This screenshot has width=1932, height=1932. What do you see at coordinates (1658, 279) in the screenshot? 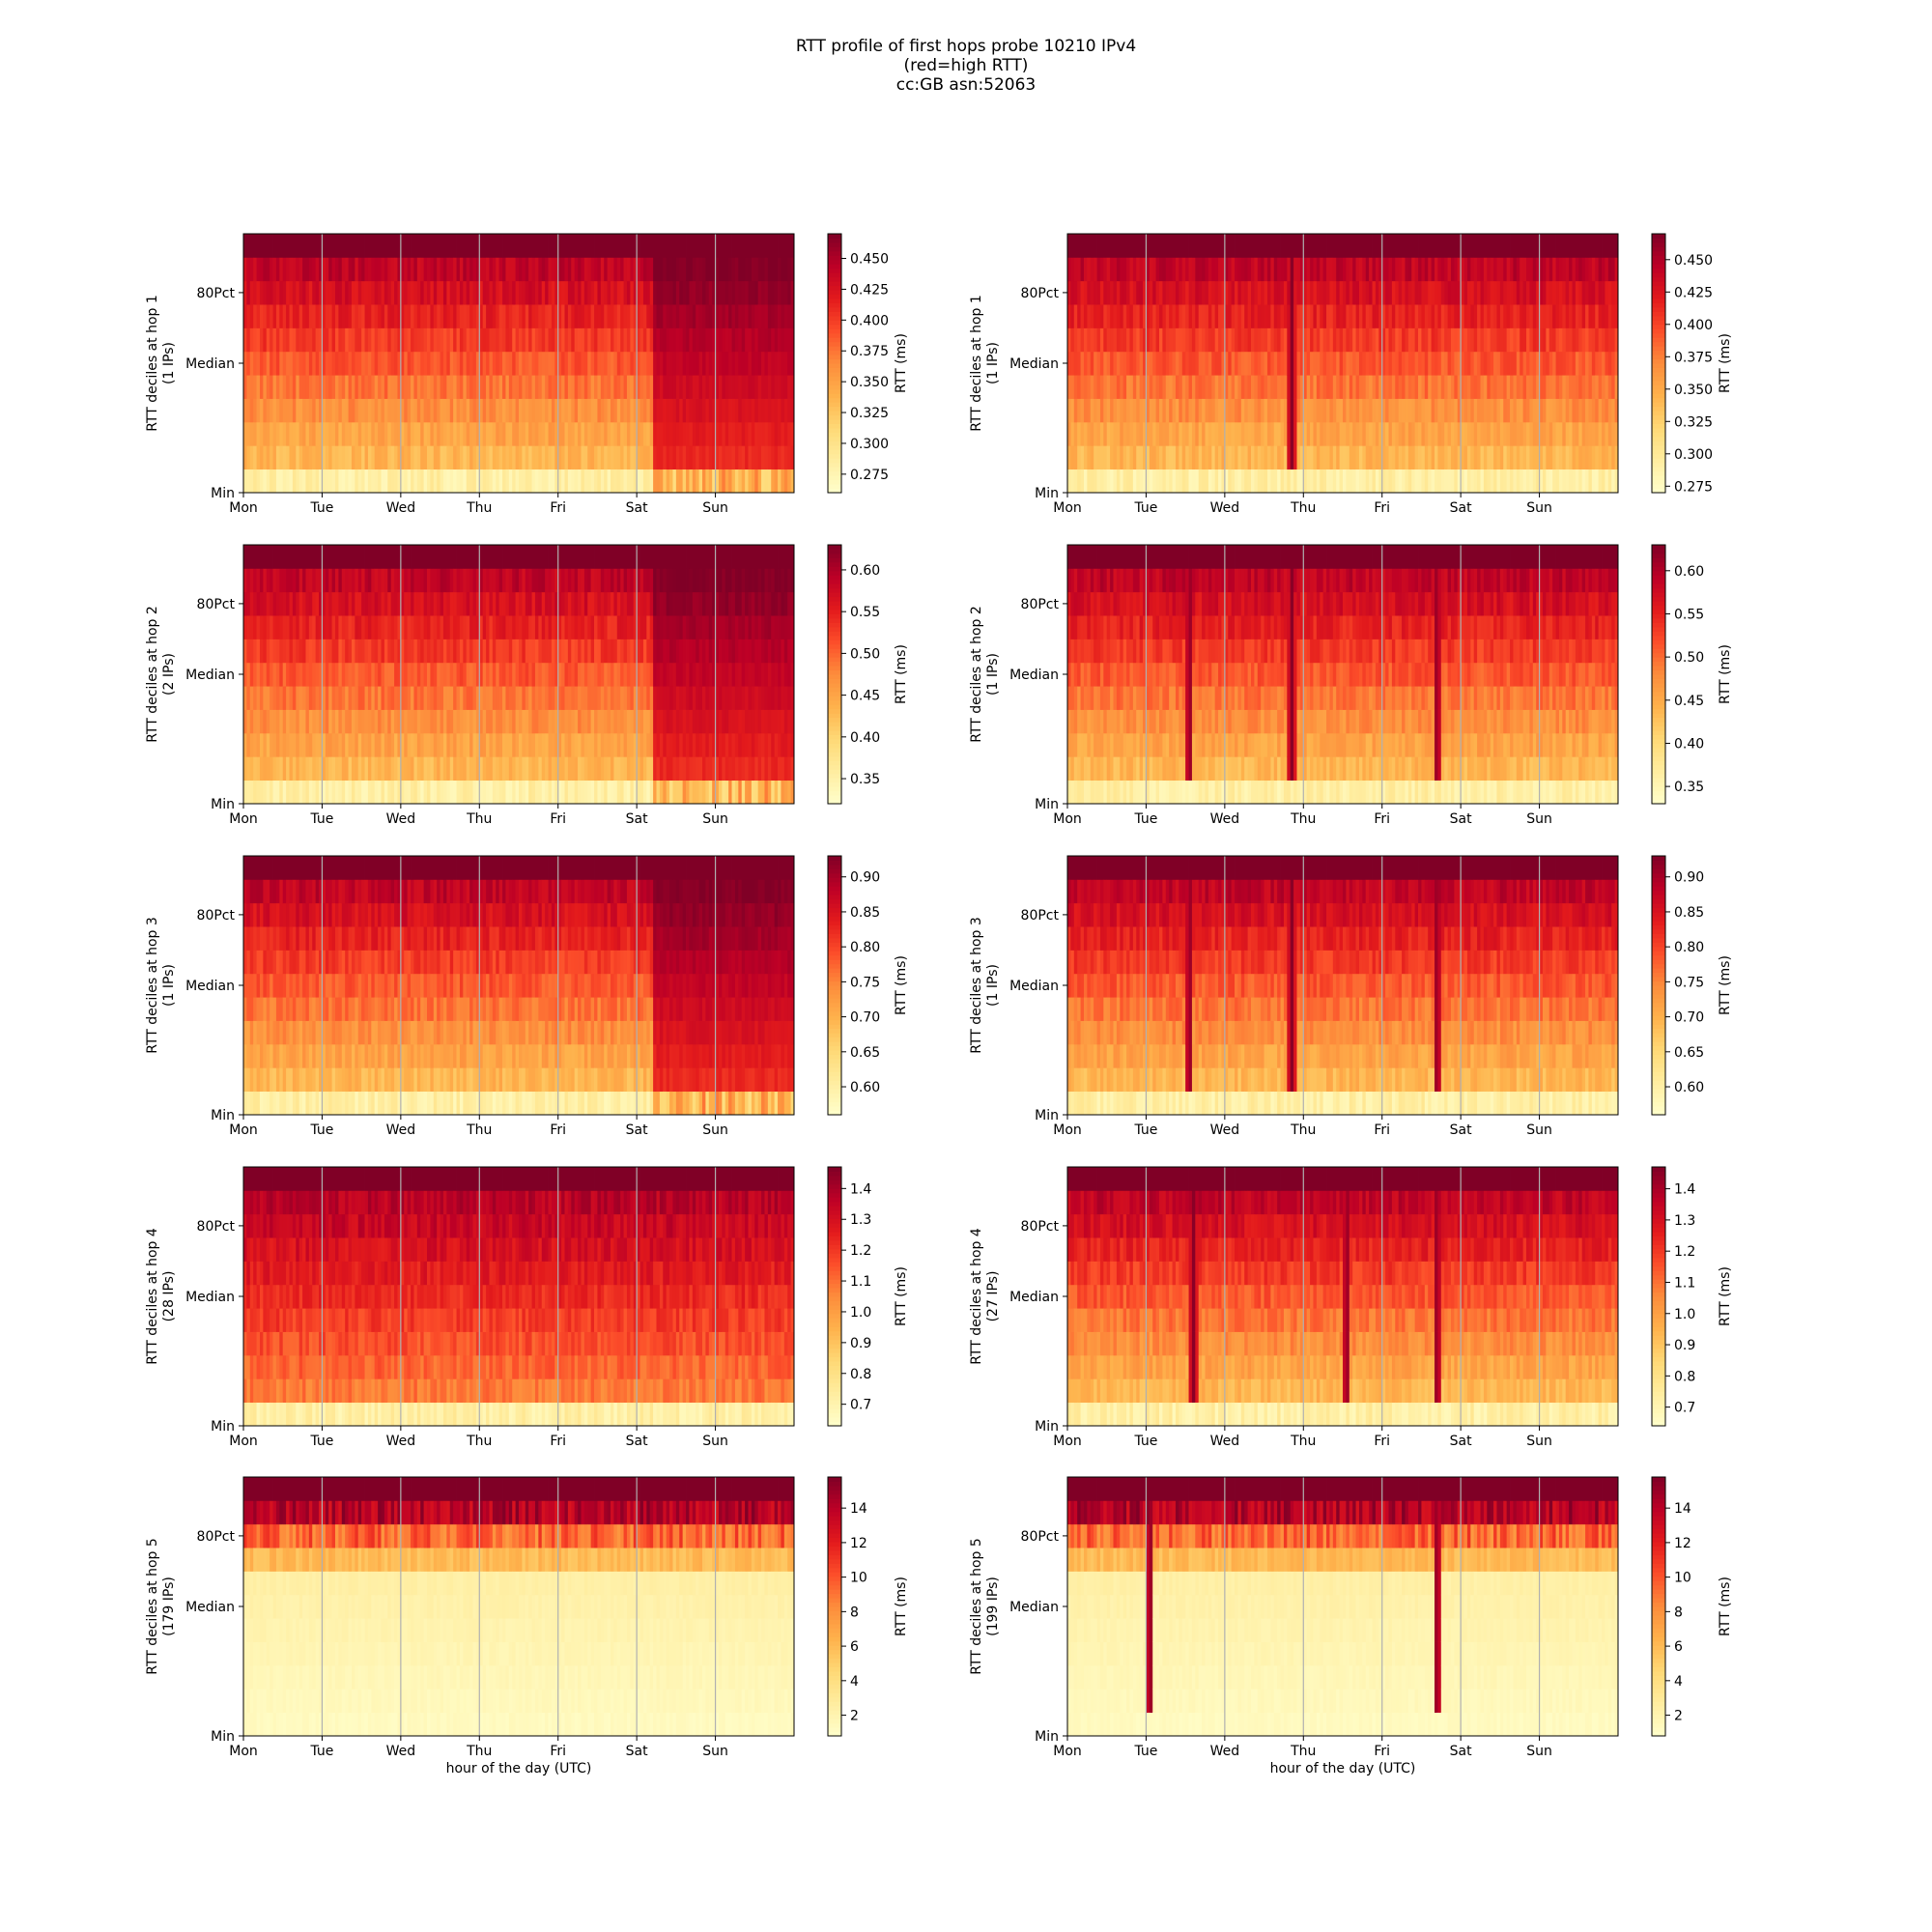
I see `colorbar-segment` at bounding box center [1658, 279].